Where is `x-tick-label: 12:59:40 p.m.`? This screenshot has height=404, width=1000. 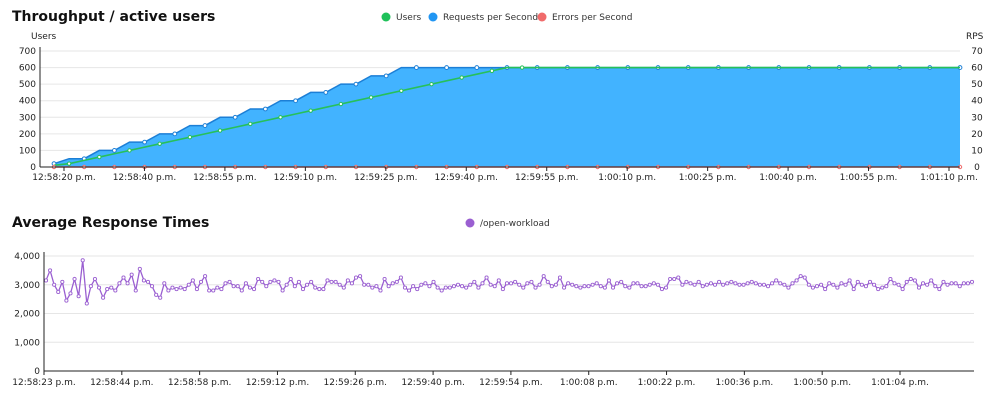
x-tick-label: 12:59:40 p.m. is located at coordinates (466, 178).